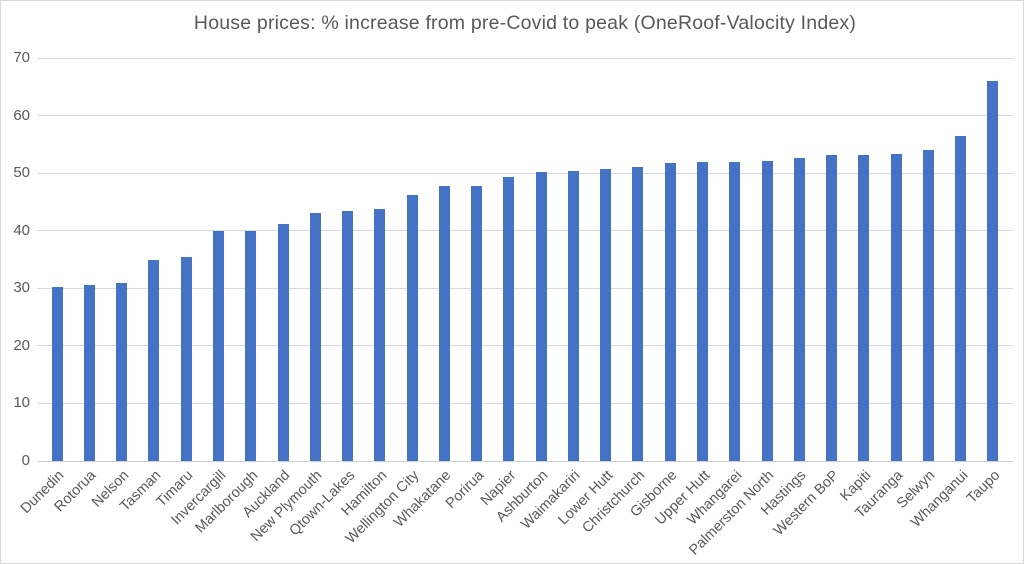  I want to click on bar-qtown-lakes, so click(347, 335).